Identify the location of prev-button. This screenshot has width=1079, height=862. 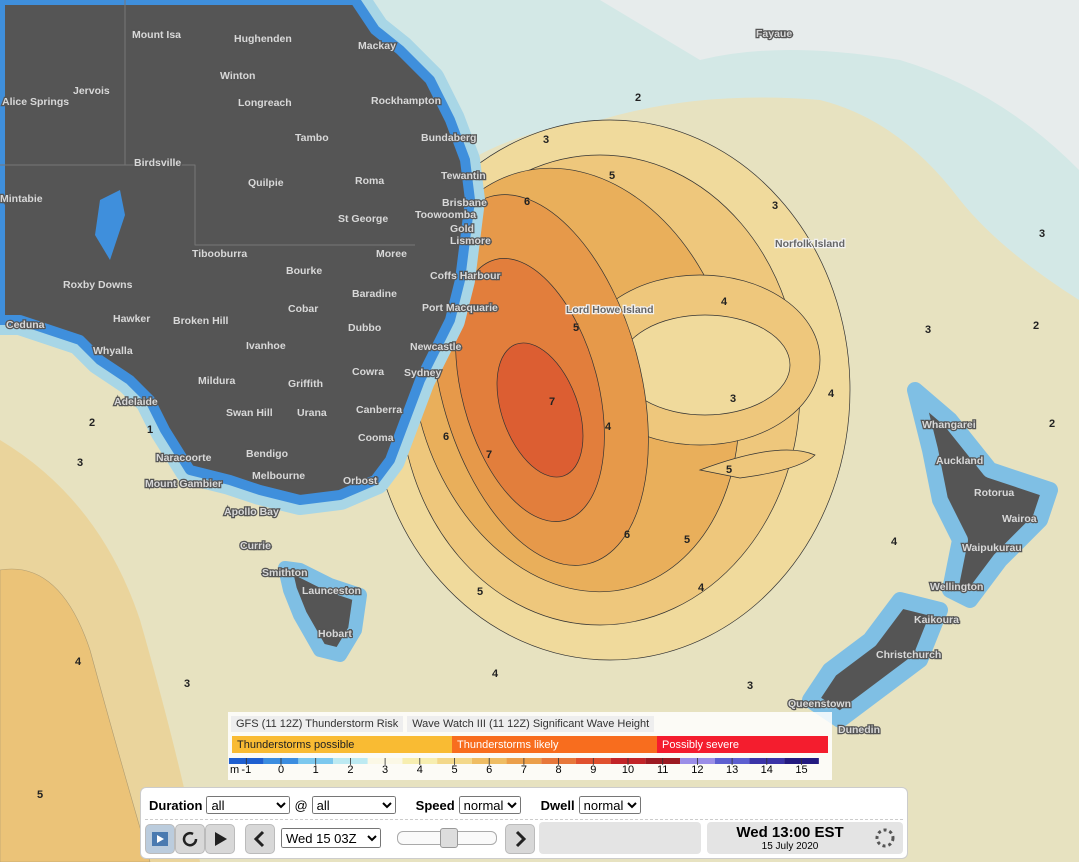
(260, 839).